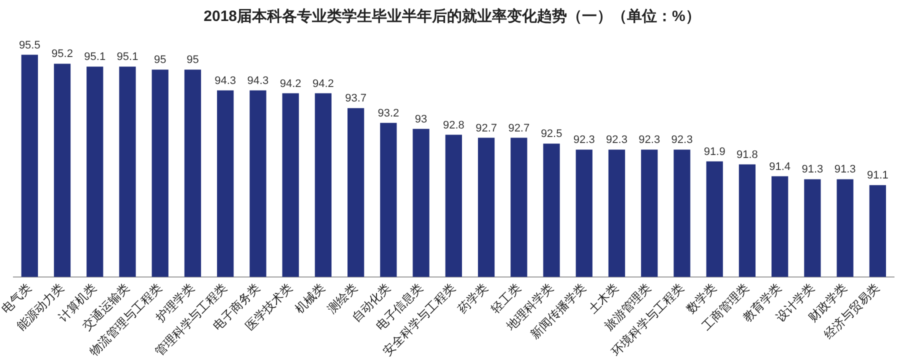 The image size is (904, 363). Describe the element at coordinates (452, 16) in the screenshot. I see `chart-title: 2018届本科各专业类学生毕业半年后的就业率变化趋势（一）（单位：%）` at that location.